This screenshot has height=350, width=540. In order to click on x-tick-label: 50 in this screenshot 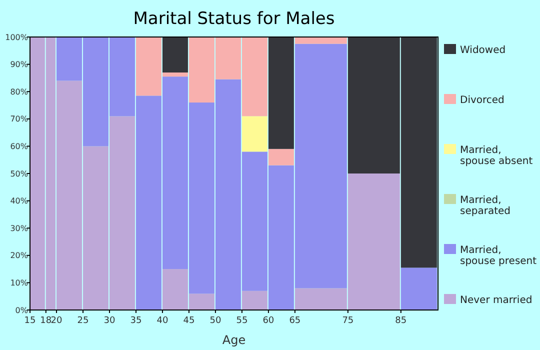, I will do `click(216, 321)`.